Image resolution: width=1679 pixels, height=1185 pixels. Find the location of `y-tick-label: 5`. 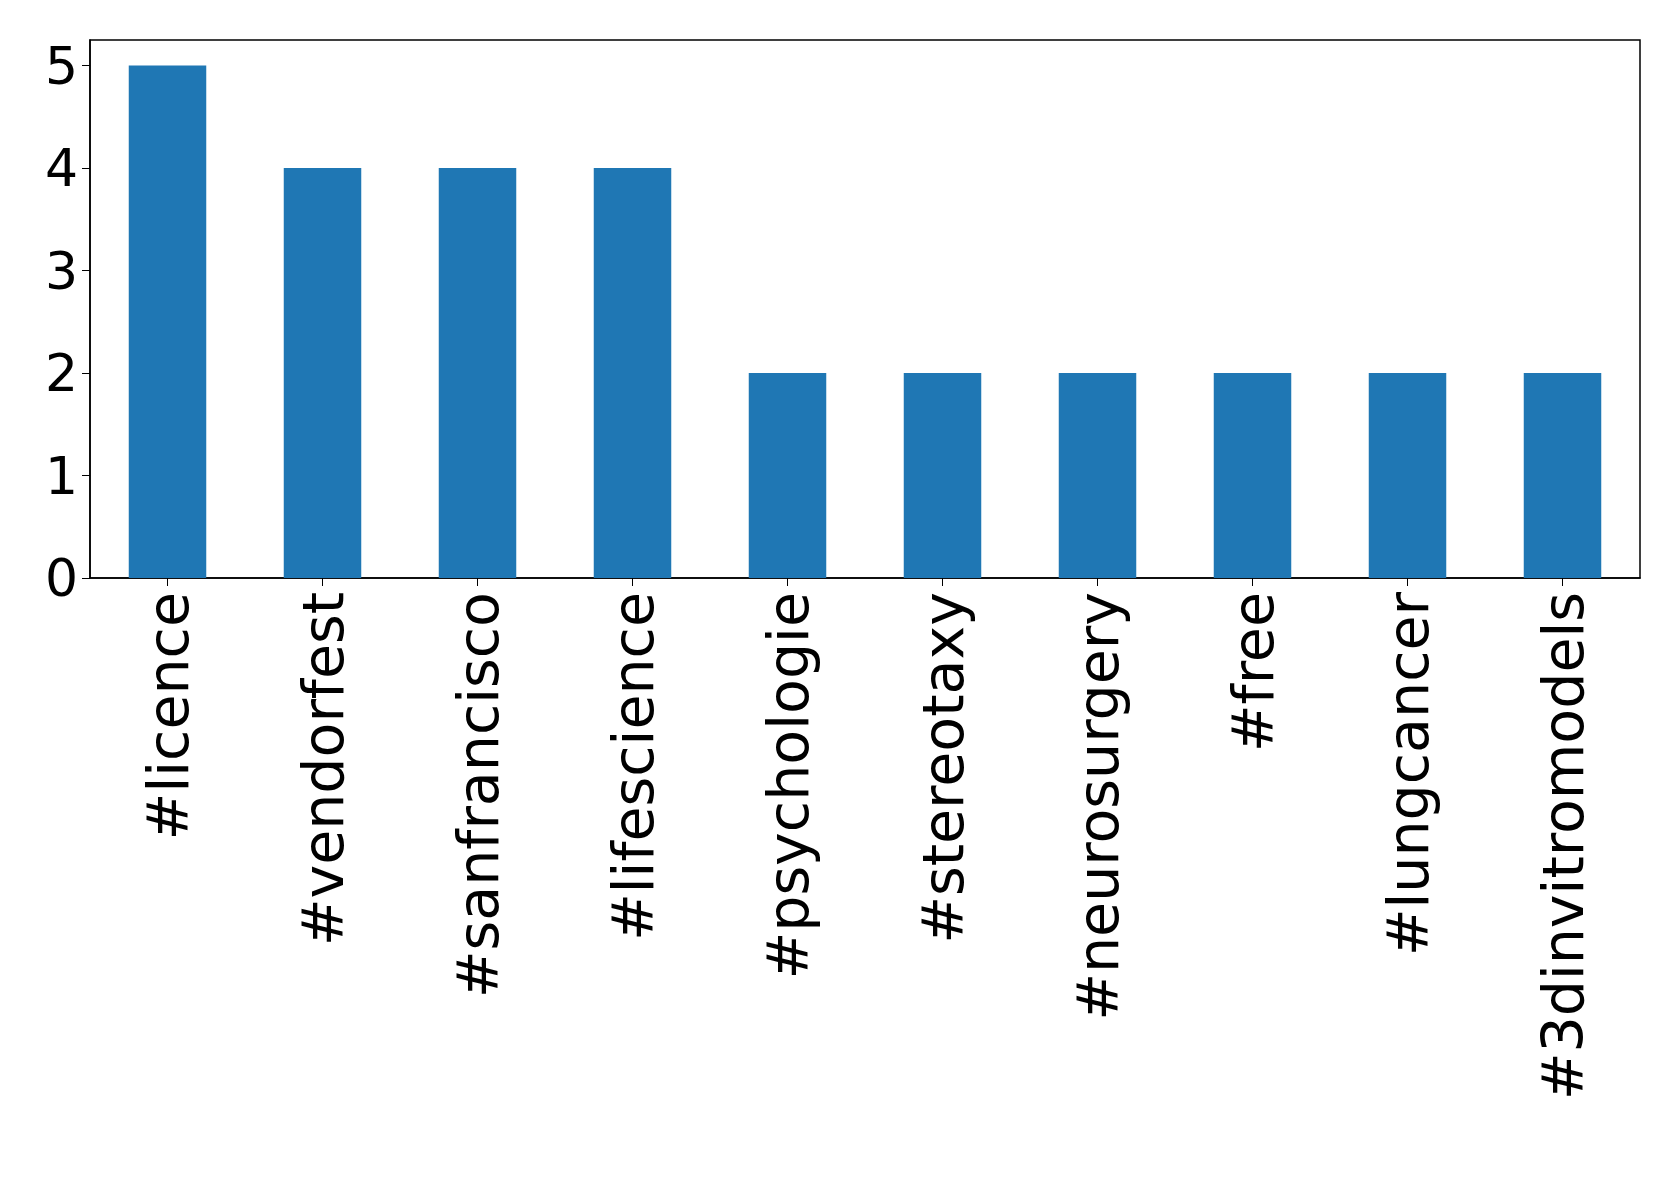

y-tick-label: 5 is located at coordinates (61, 65).